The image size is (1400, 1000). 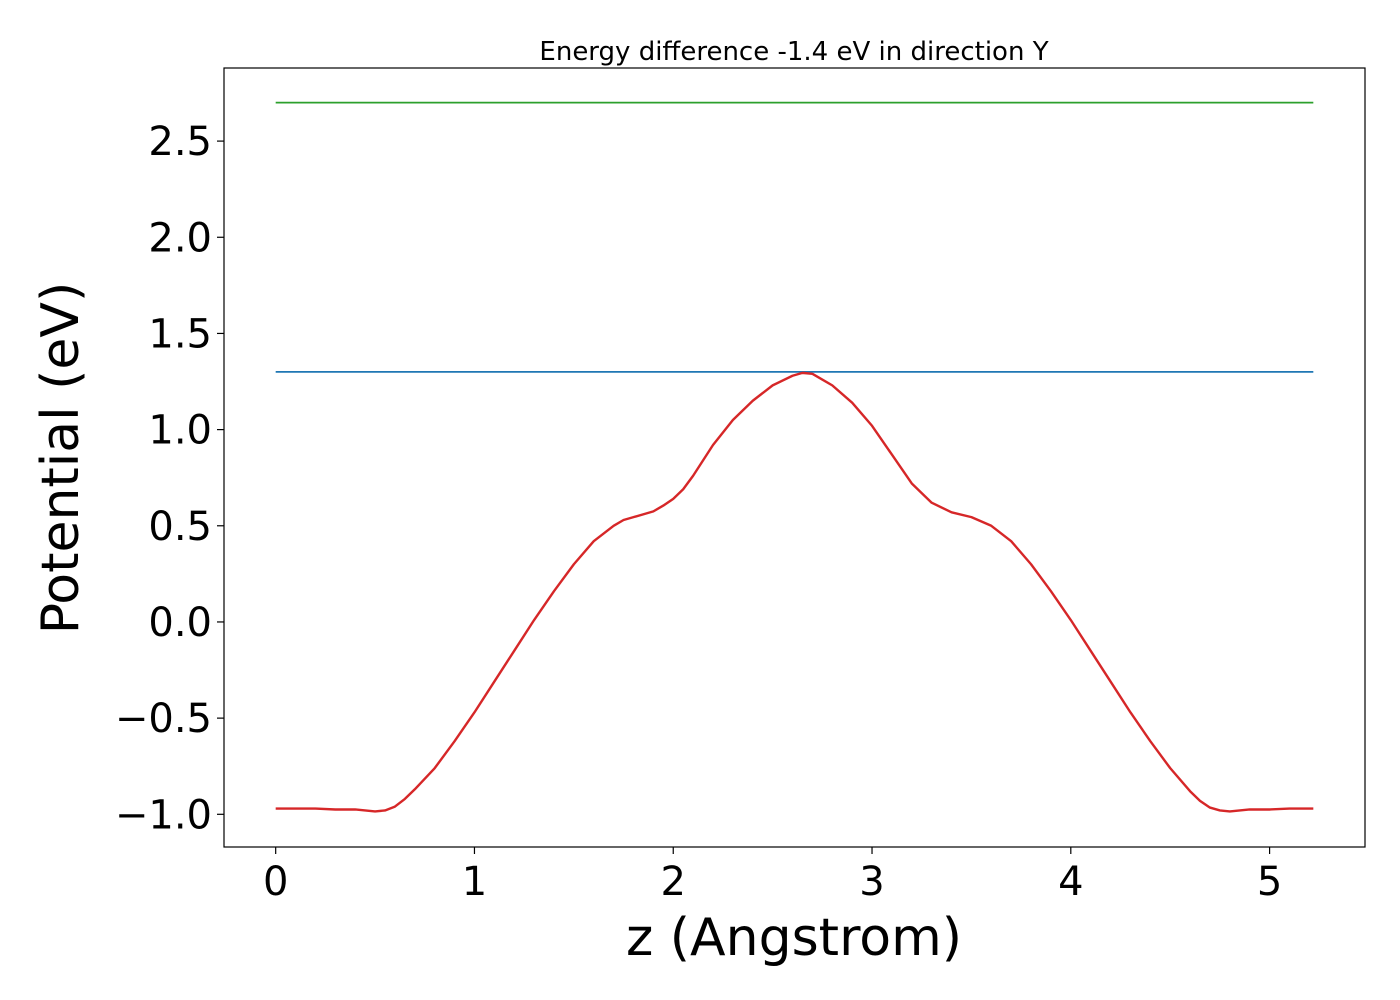 What do you see at coordinates (794, 938) in the screenshot?
I see `x-axis-label: z (Angstrom)` at bounding box center [794, 938].